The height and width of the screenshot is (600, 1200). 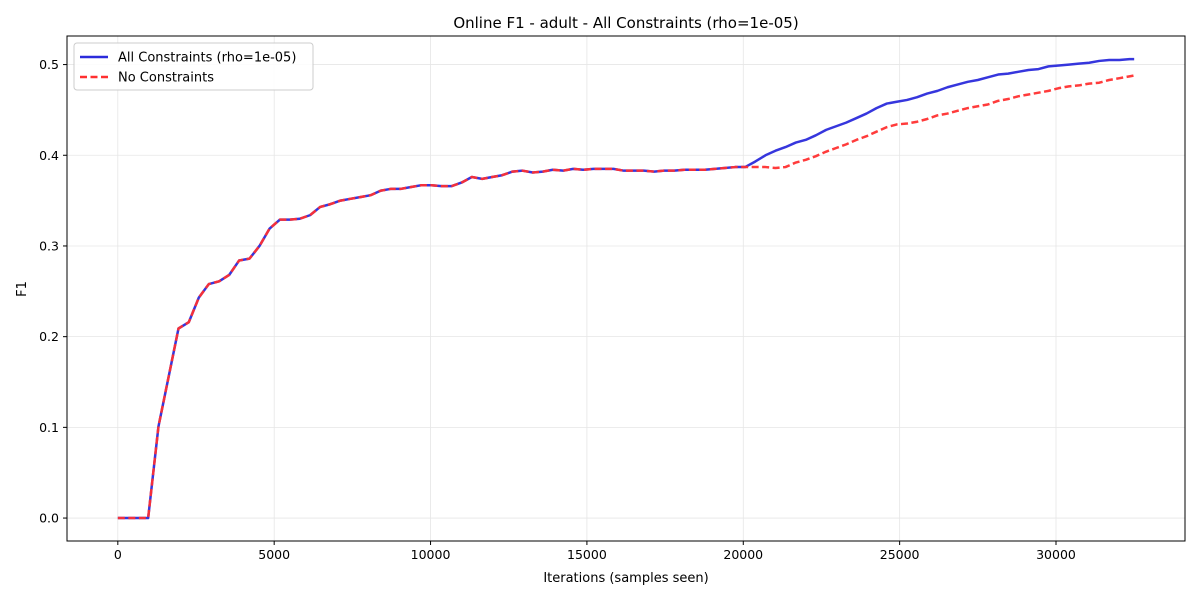 I want to click on x-axis-label: Iterations (samples seen), so click(x=625, y=578).